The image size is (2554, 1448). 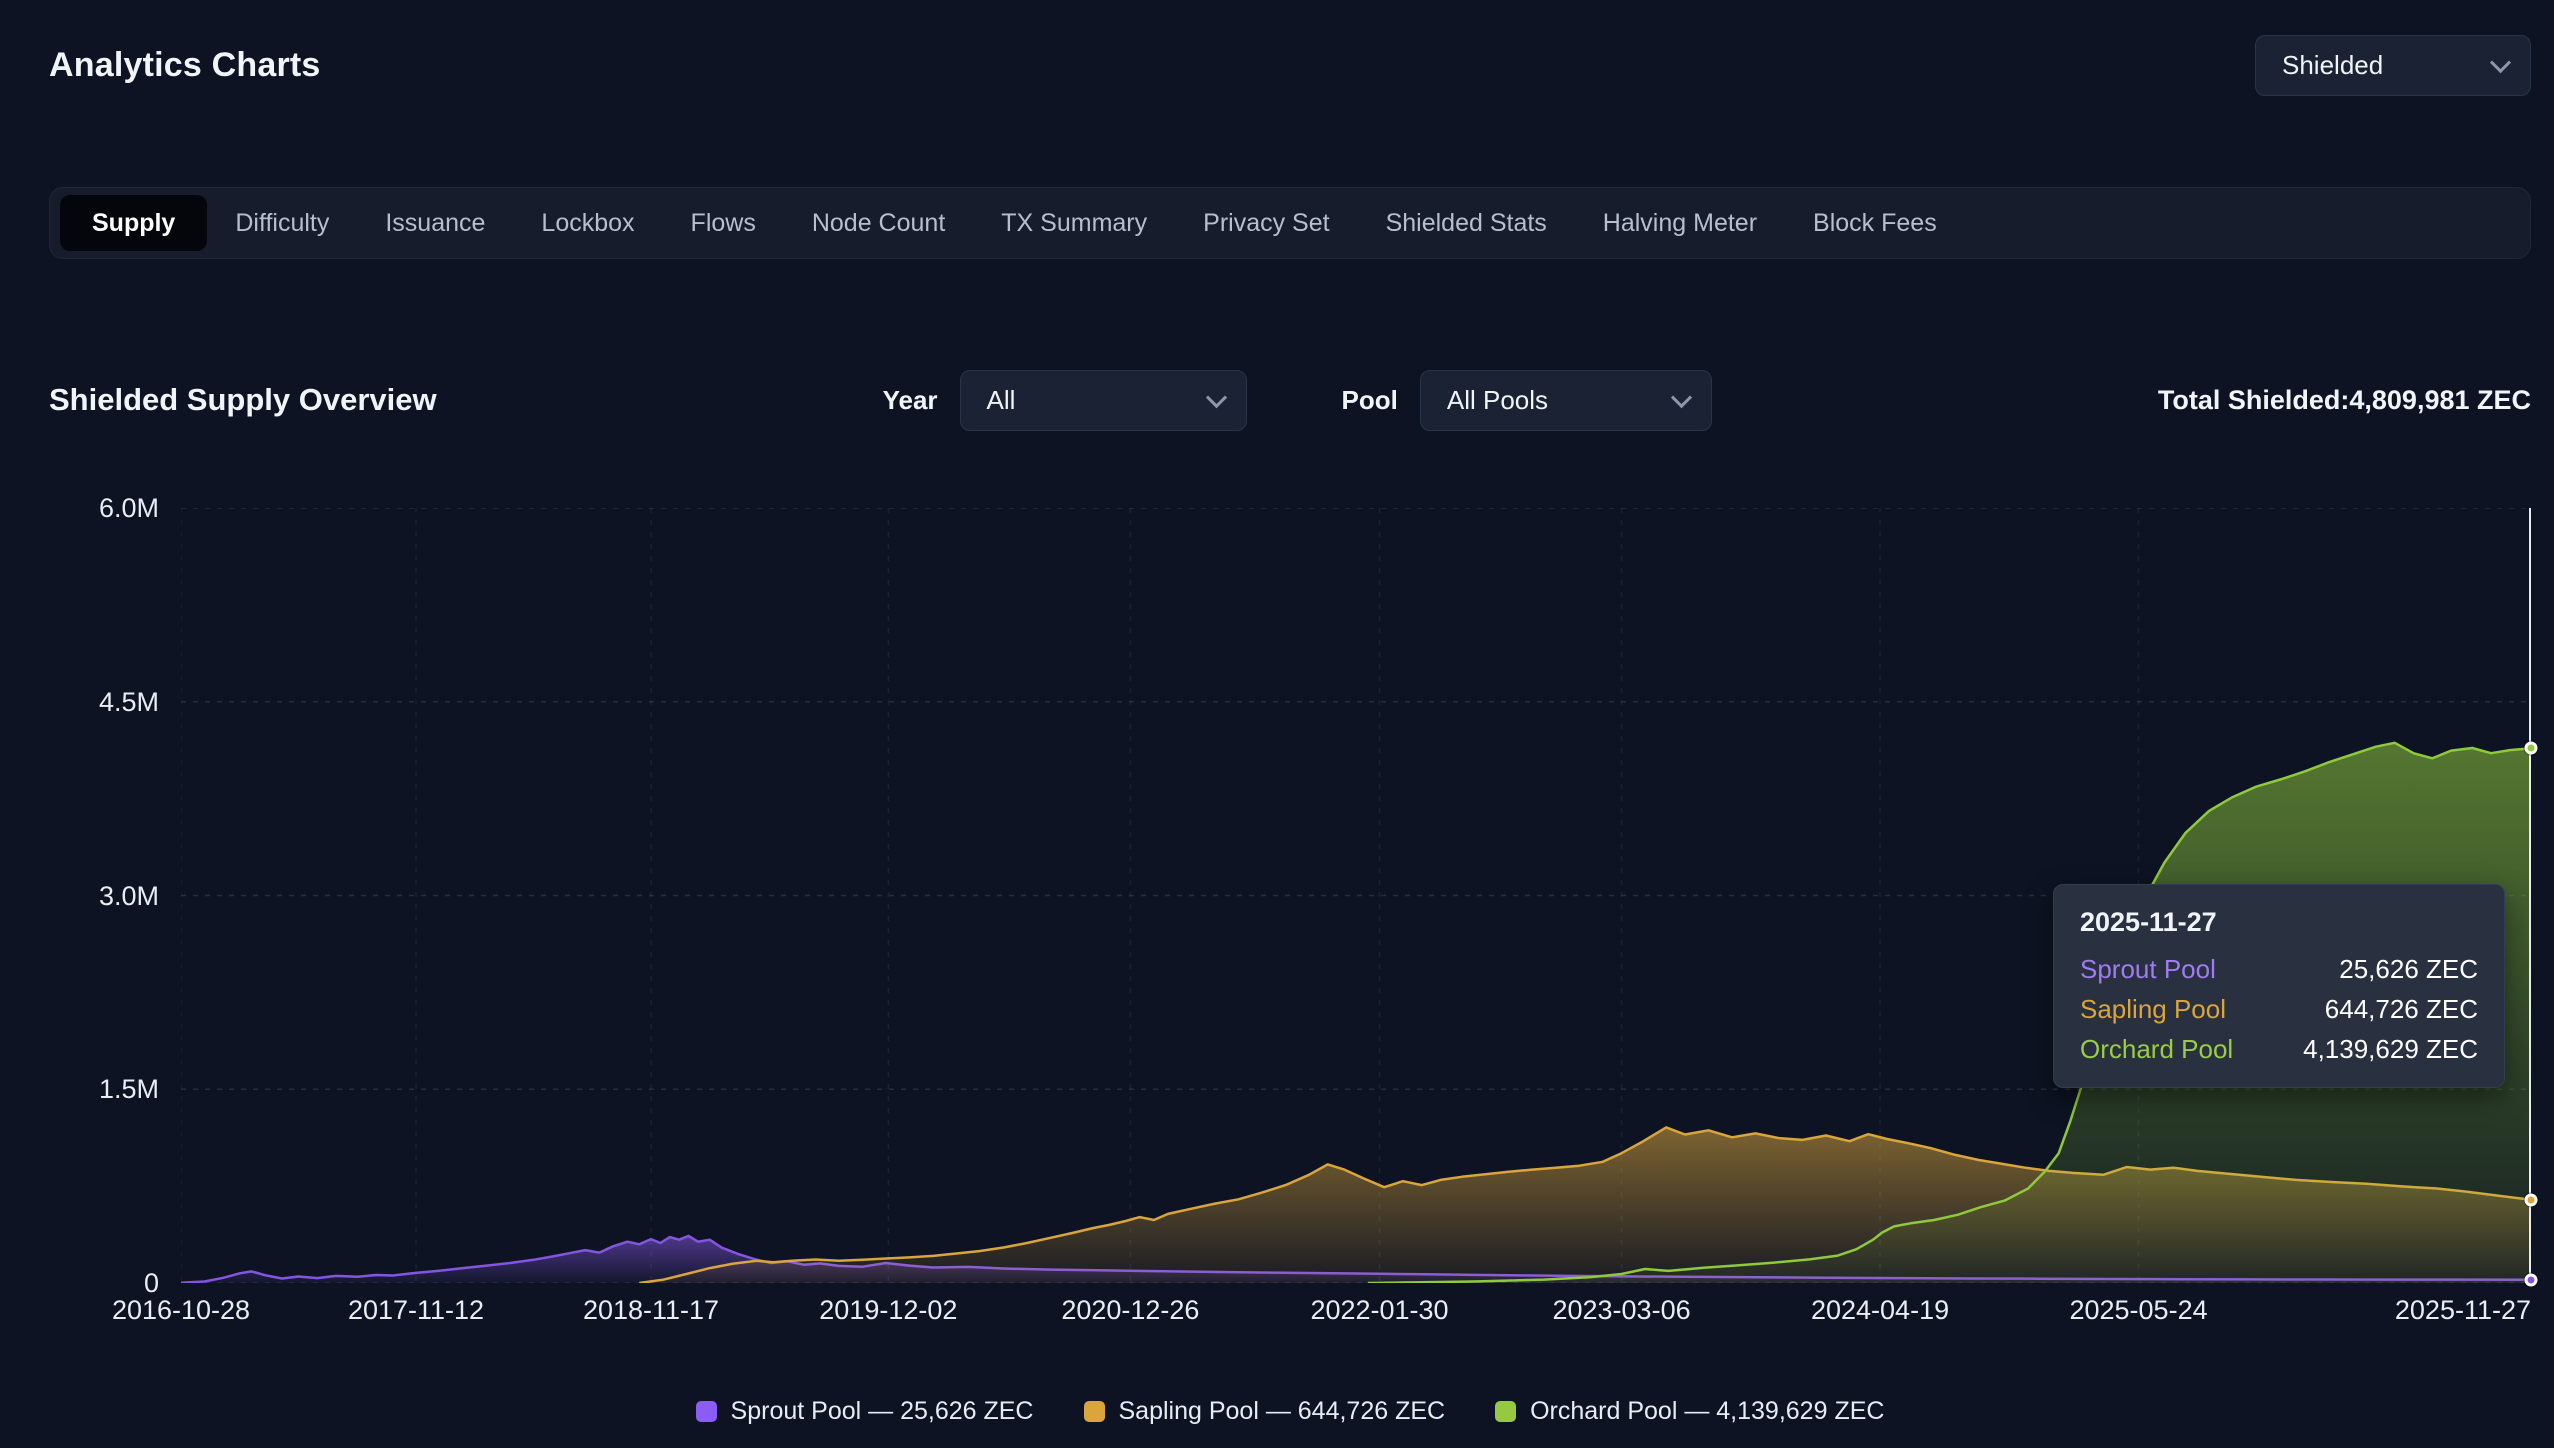 What do you see at coordinates (1379, 1310) in the screenshot?
I see `x-axis-label: 2022-01-30` at bounding box center [1379, 1310].